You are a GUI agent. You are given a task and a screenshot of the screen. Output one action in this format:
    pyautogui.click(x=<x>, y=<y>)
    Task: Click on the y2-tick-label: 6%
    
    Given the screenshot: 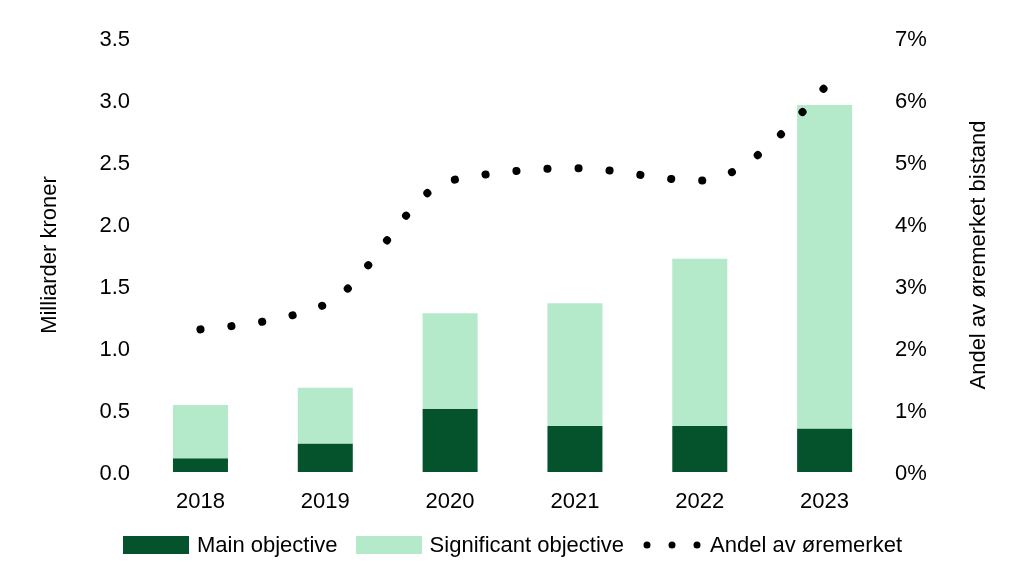 What is the action you would take?
    pyautogui.click(x=911, y=100)
    